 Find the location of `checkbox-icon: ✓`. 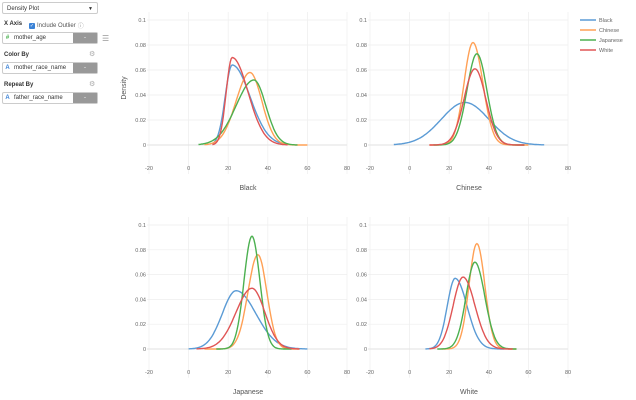

checkbox-icon: ✓ is located at coordinates (32, 25).